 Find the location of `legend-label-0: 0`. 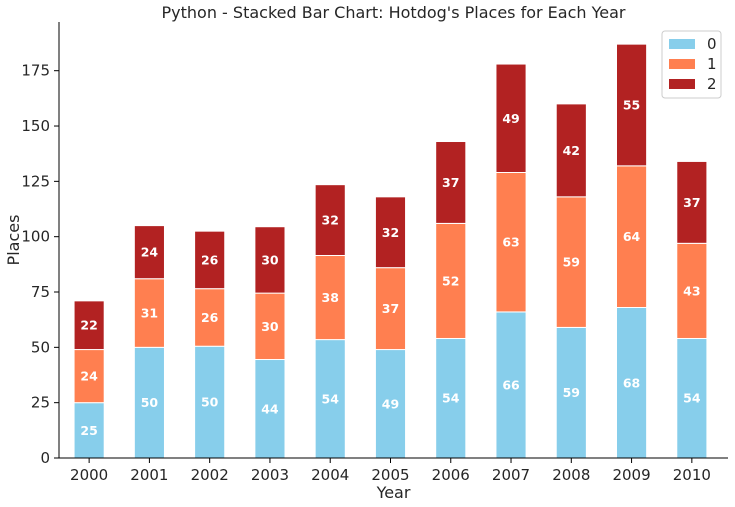

legend-label-0: 0 is located at coordinates (712, 44).